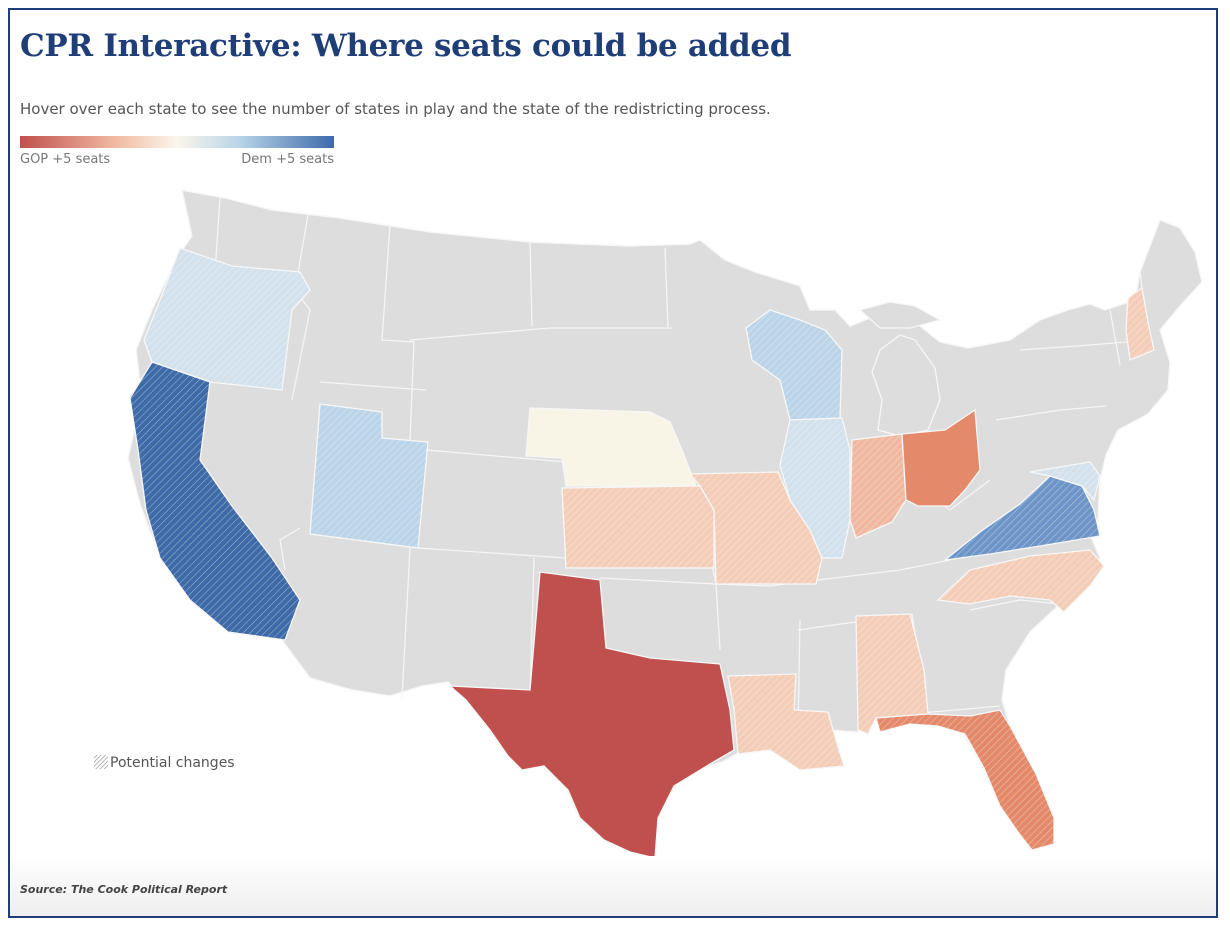 The width and height of the screenshot is (1230, 928). Describe the element at coordinates (1140, 324) in the screenshot. I see `new-hampshire-hatch` at that location.